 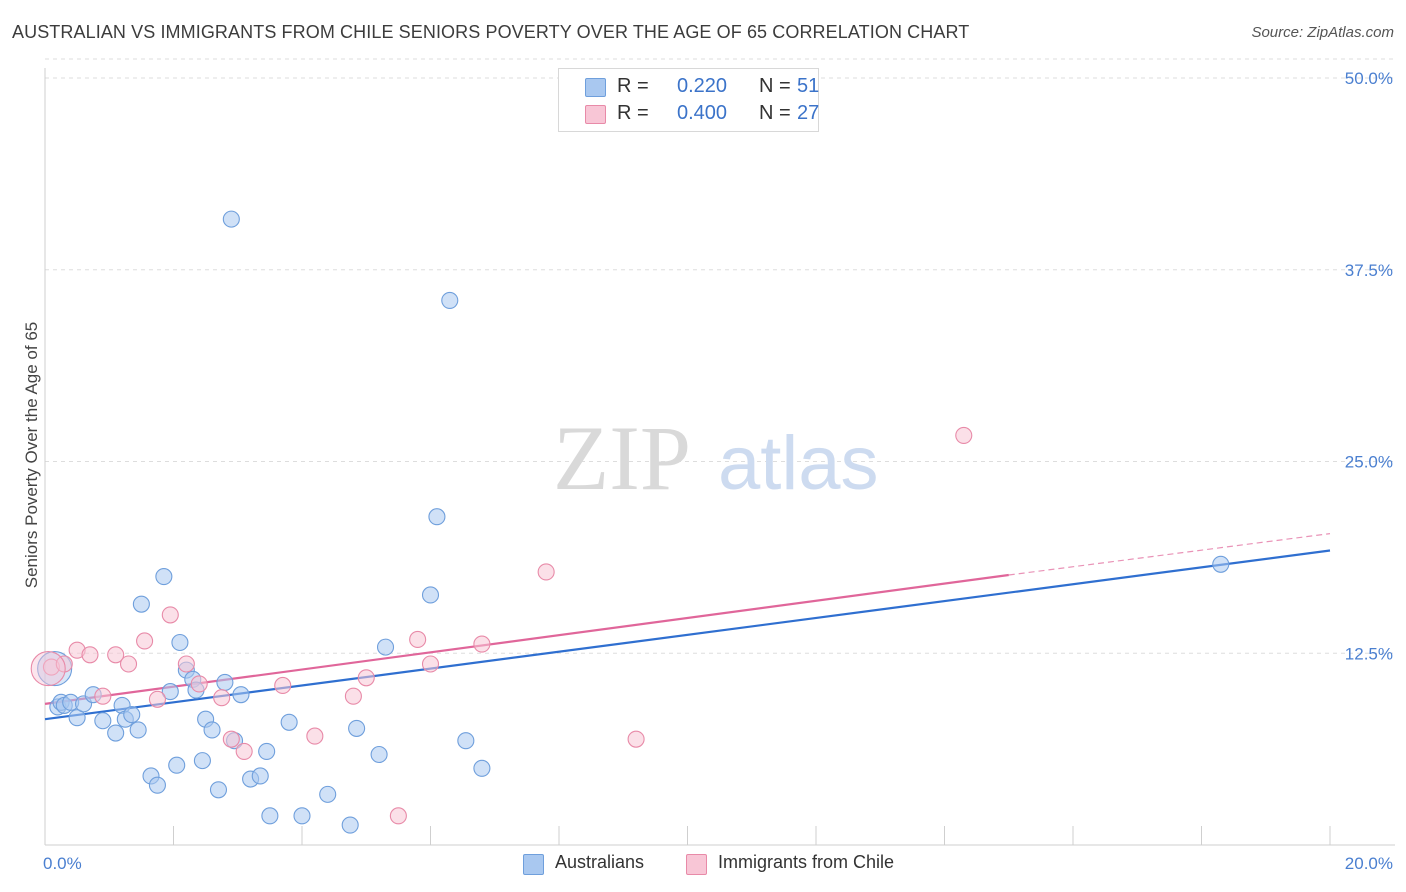 I want to click on watermark: ZIP atlas, so click(x=716, y=458).